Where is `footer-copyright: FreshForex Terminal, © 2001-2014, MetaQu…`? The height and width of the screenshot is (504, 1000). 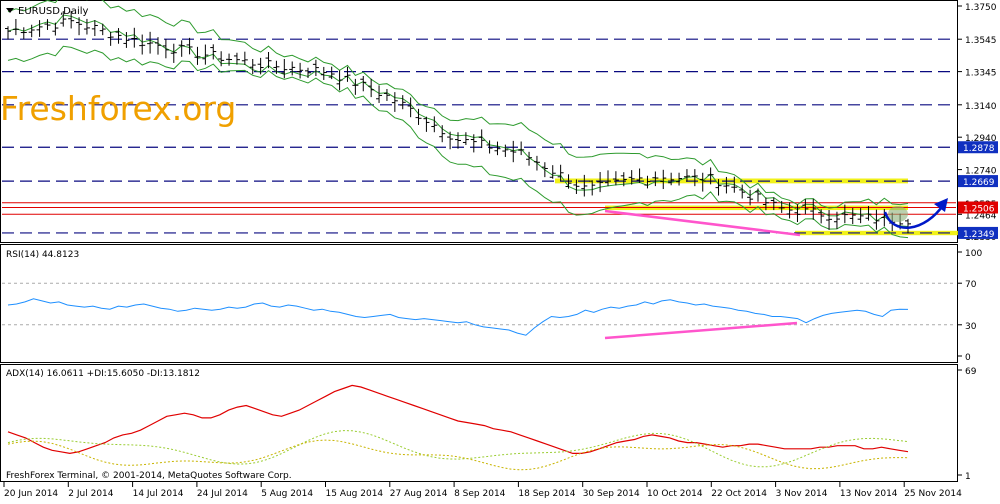
footer-copyright: FreshForex Terminal, © 2001-2014, MetaQu… is located at coordinates (149, 476).